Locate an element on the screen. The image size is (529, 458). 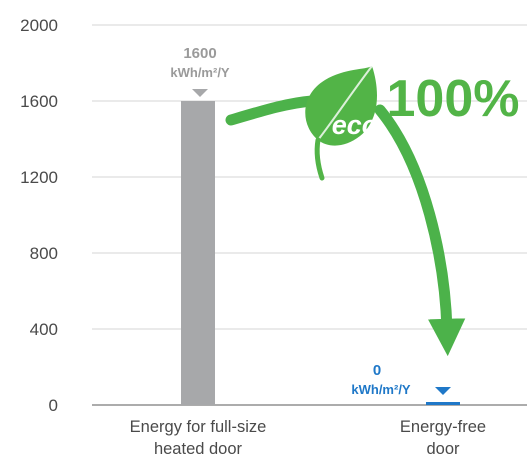
category-label-1: Energy for full-size is located at coordinates (198, 427).